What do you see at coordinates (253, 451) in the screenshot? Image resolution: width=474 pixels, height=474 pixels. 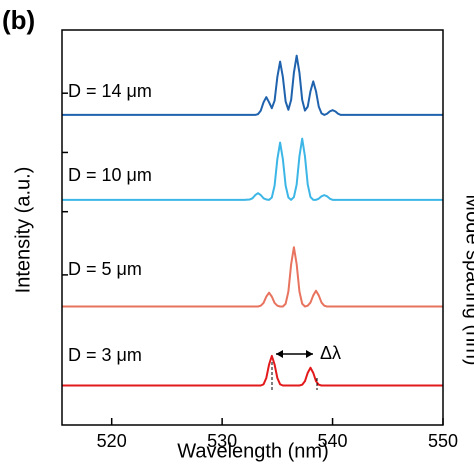 I see `x-axis-title: Wavelength (nm)` at bounding box center [253, 451].